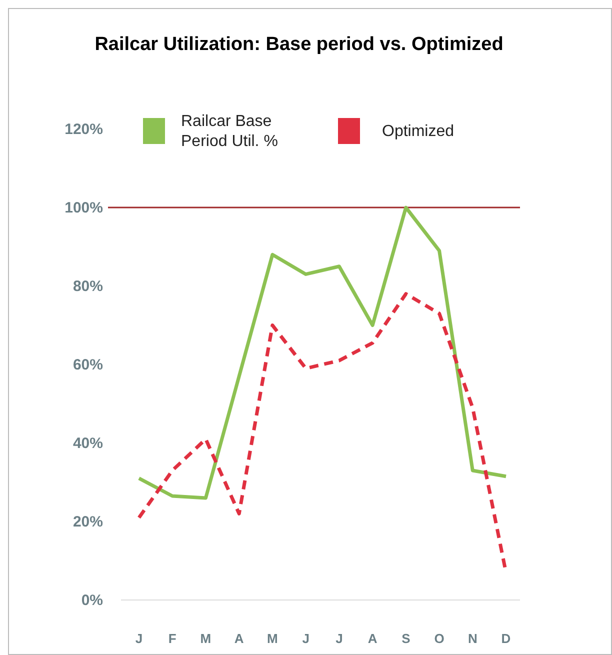 This screenshot has width=612, height=655. What do you see at coordinates (229, 131) in the screenshot?
I see `legend-label: Railcar Base Period Util. %` at bounding box center [229, 131].